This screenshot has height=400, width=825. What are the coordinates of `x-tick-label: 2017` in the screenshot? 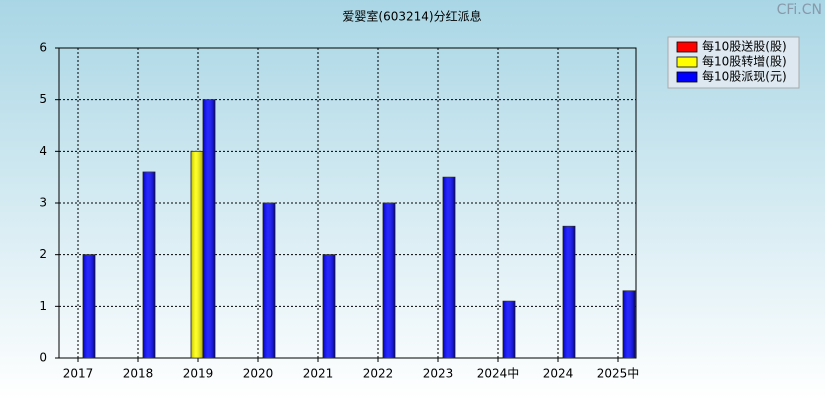 It's located at (78, 374).